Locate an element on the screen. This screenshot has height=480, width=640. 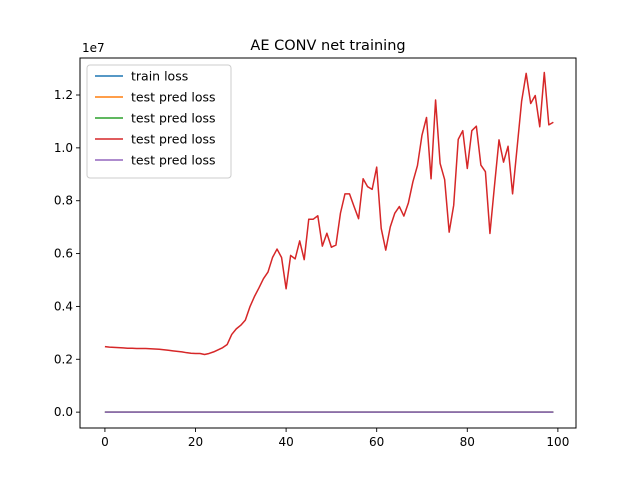
x-tick-label: 20 is located at coordinates (195, 442).